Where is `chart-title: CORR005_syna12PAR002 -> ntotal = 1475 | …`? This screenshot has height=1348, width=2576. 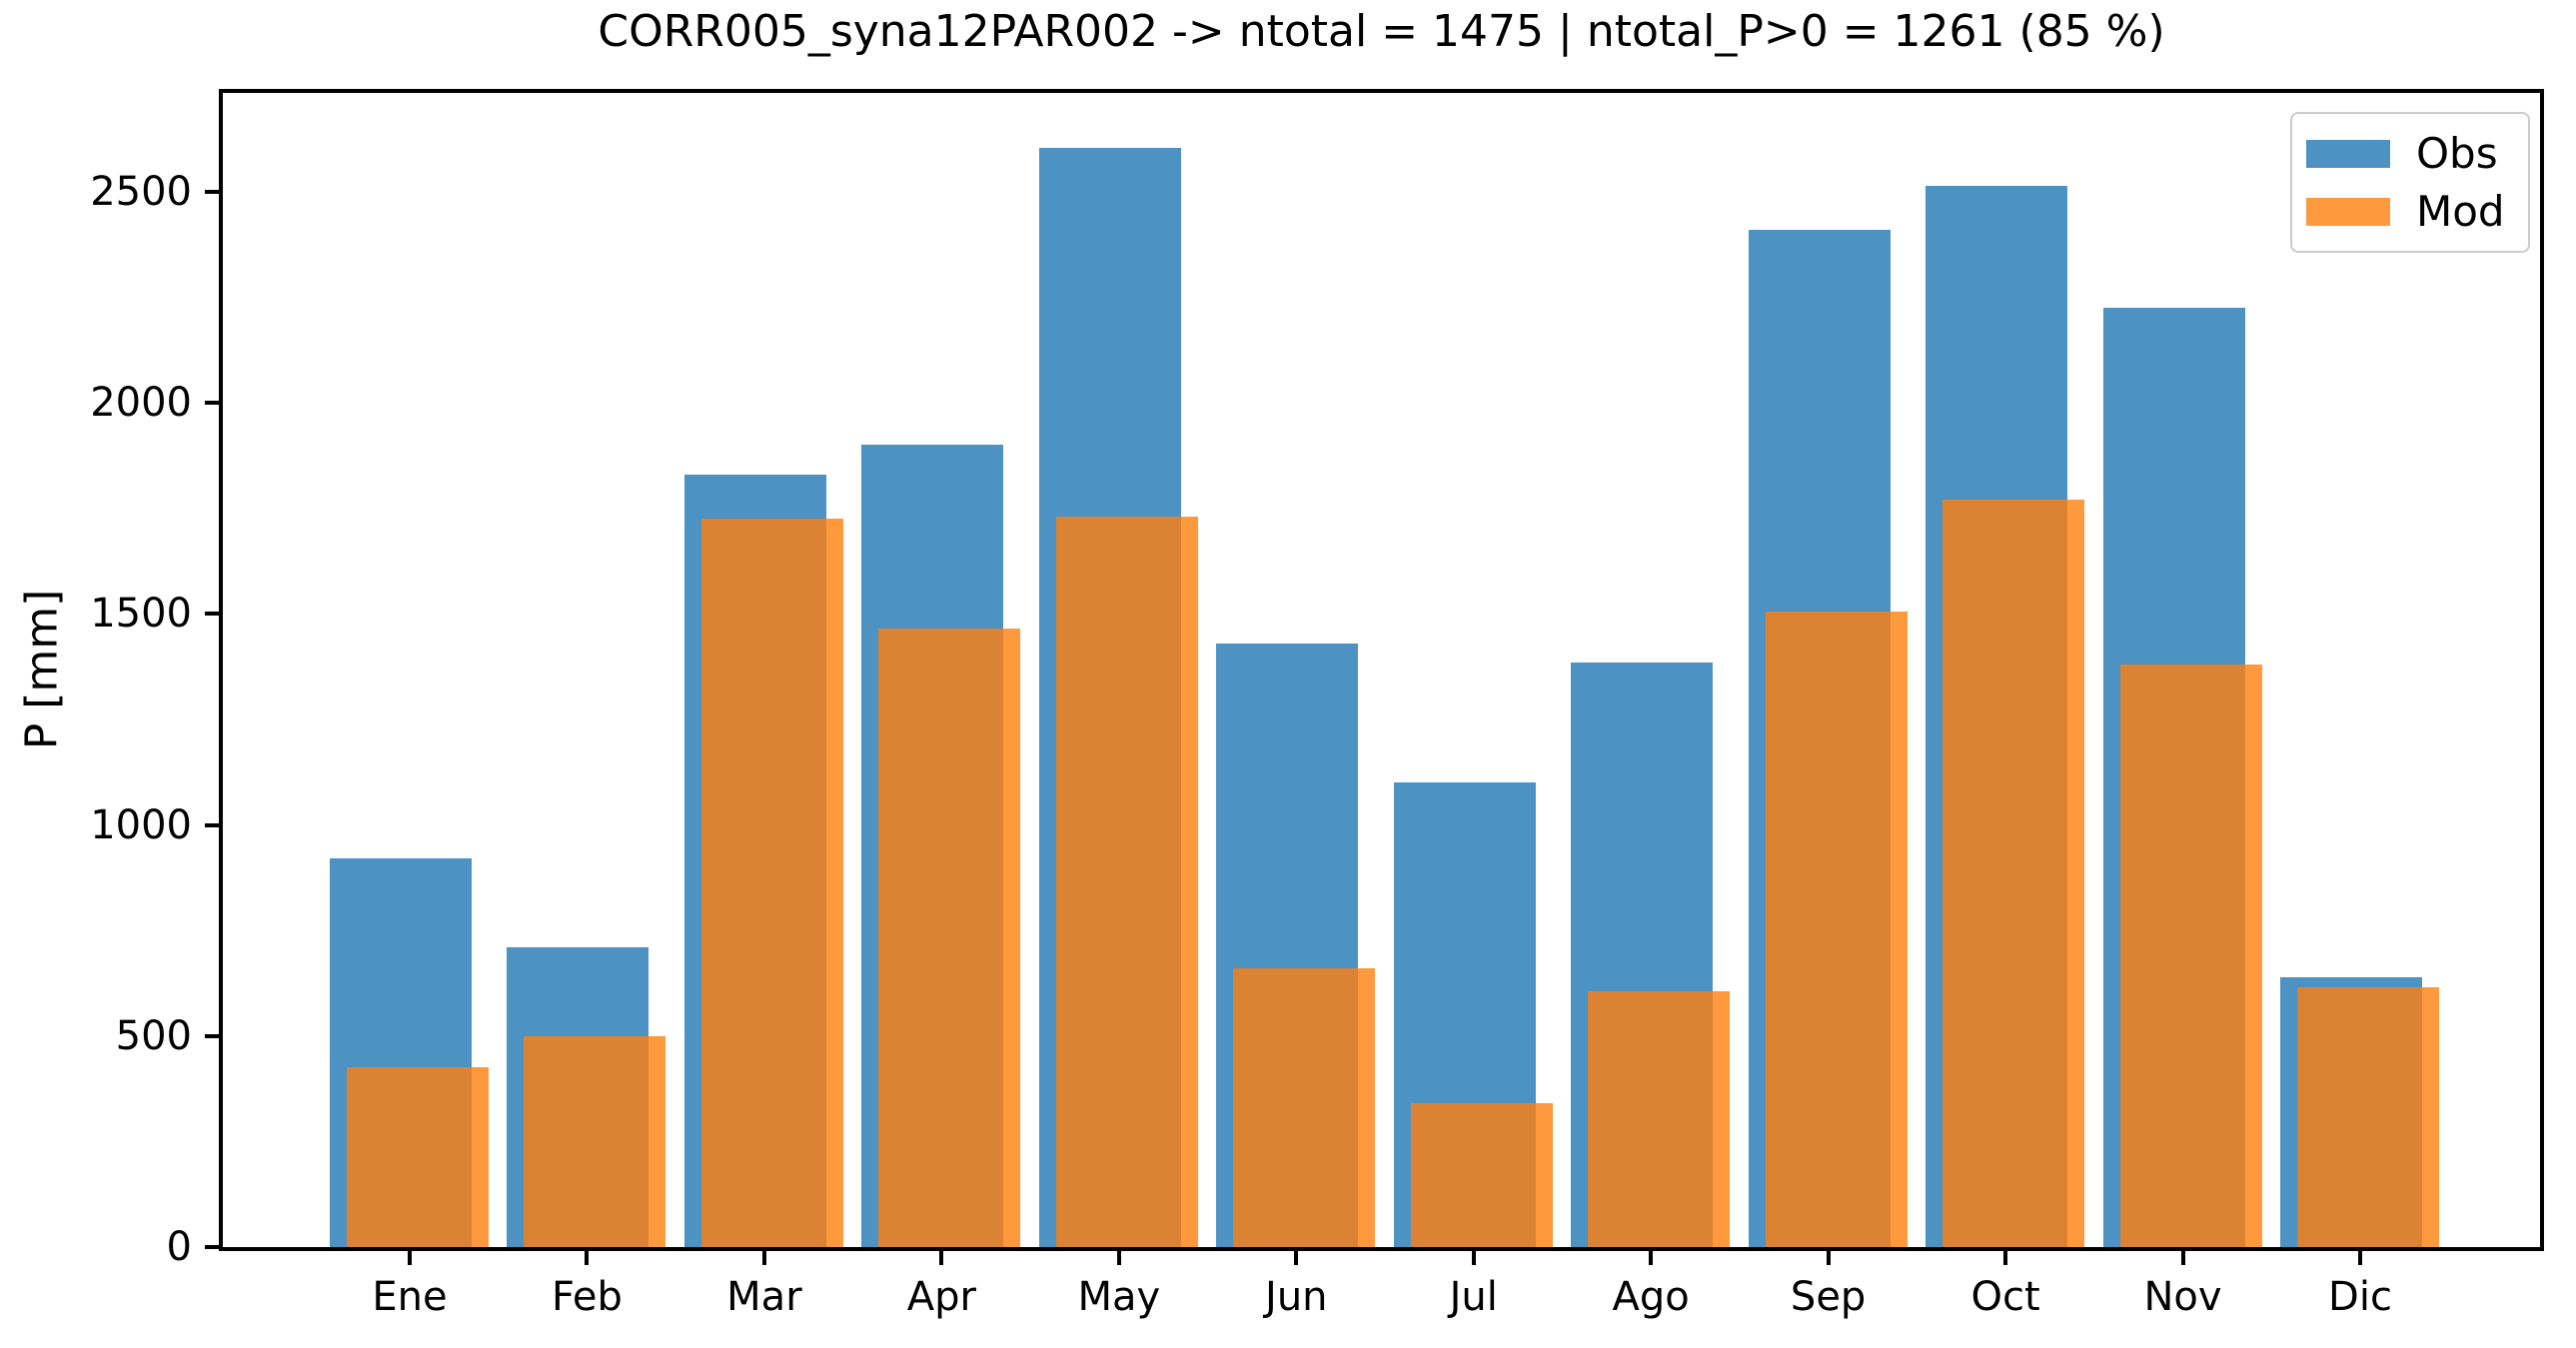
chart-title: CORR005_syna12PAR002 -> ntotal = 1475 | … is located at coordinates (1381, 32).